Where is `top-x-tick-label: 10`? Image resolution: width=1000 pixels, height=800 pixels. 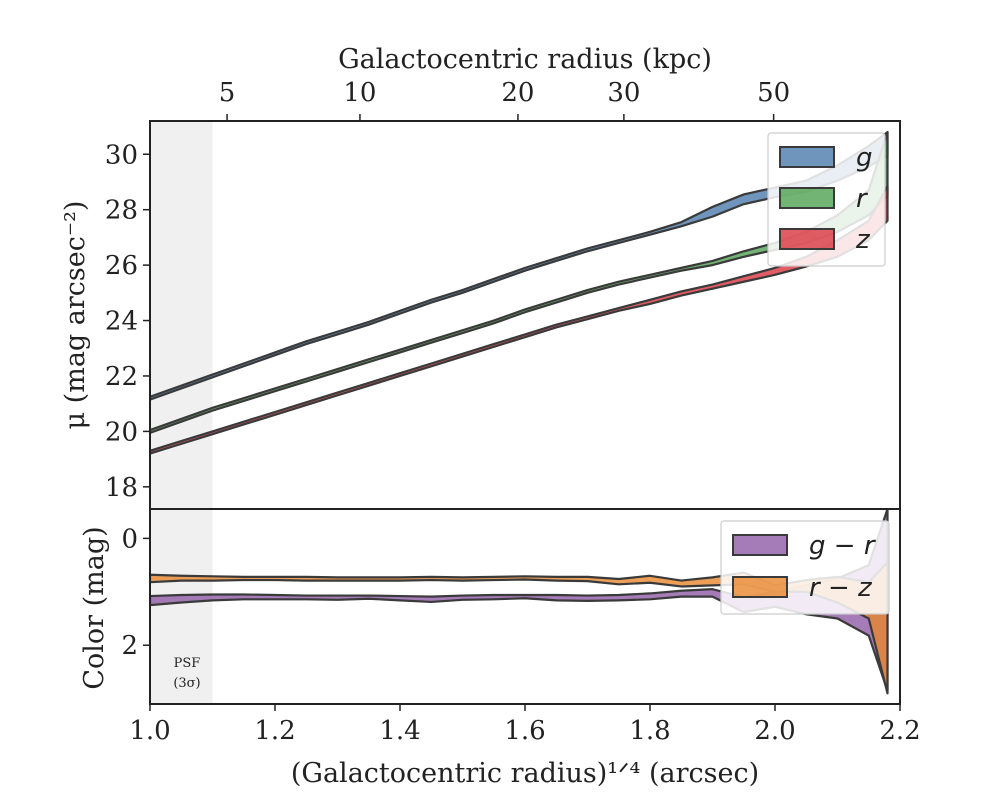 top-x-tick-label: 10 is located at coordinates (359, 93).